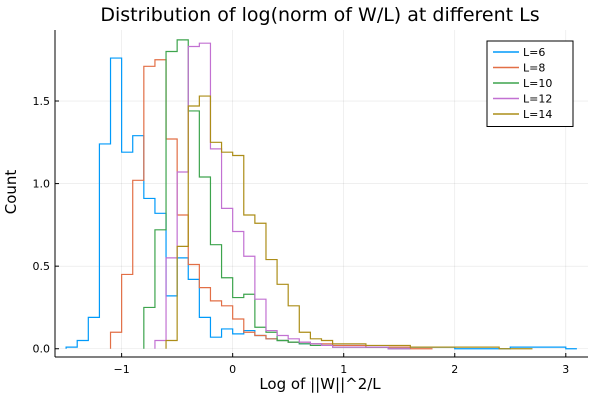 This screenshot has height=400, width=600. I want to click on legend-box, so click(530, 83).